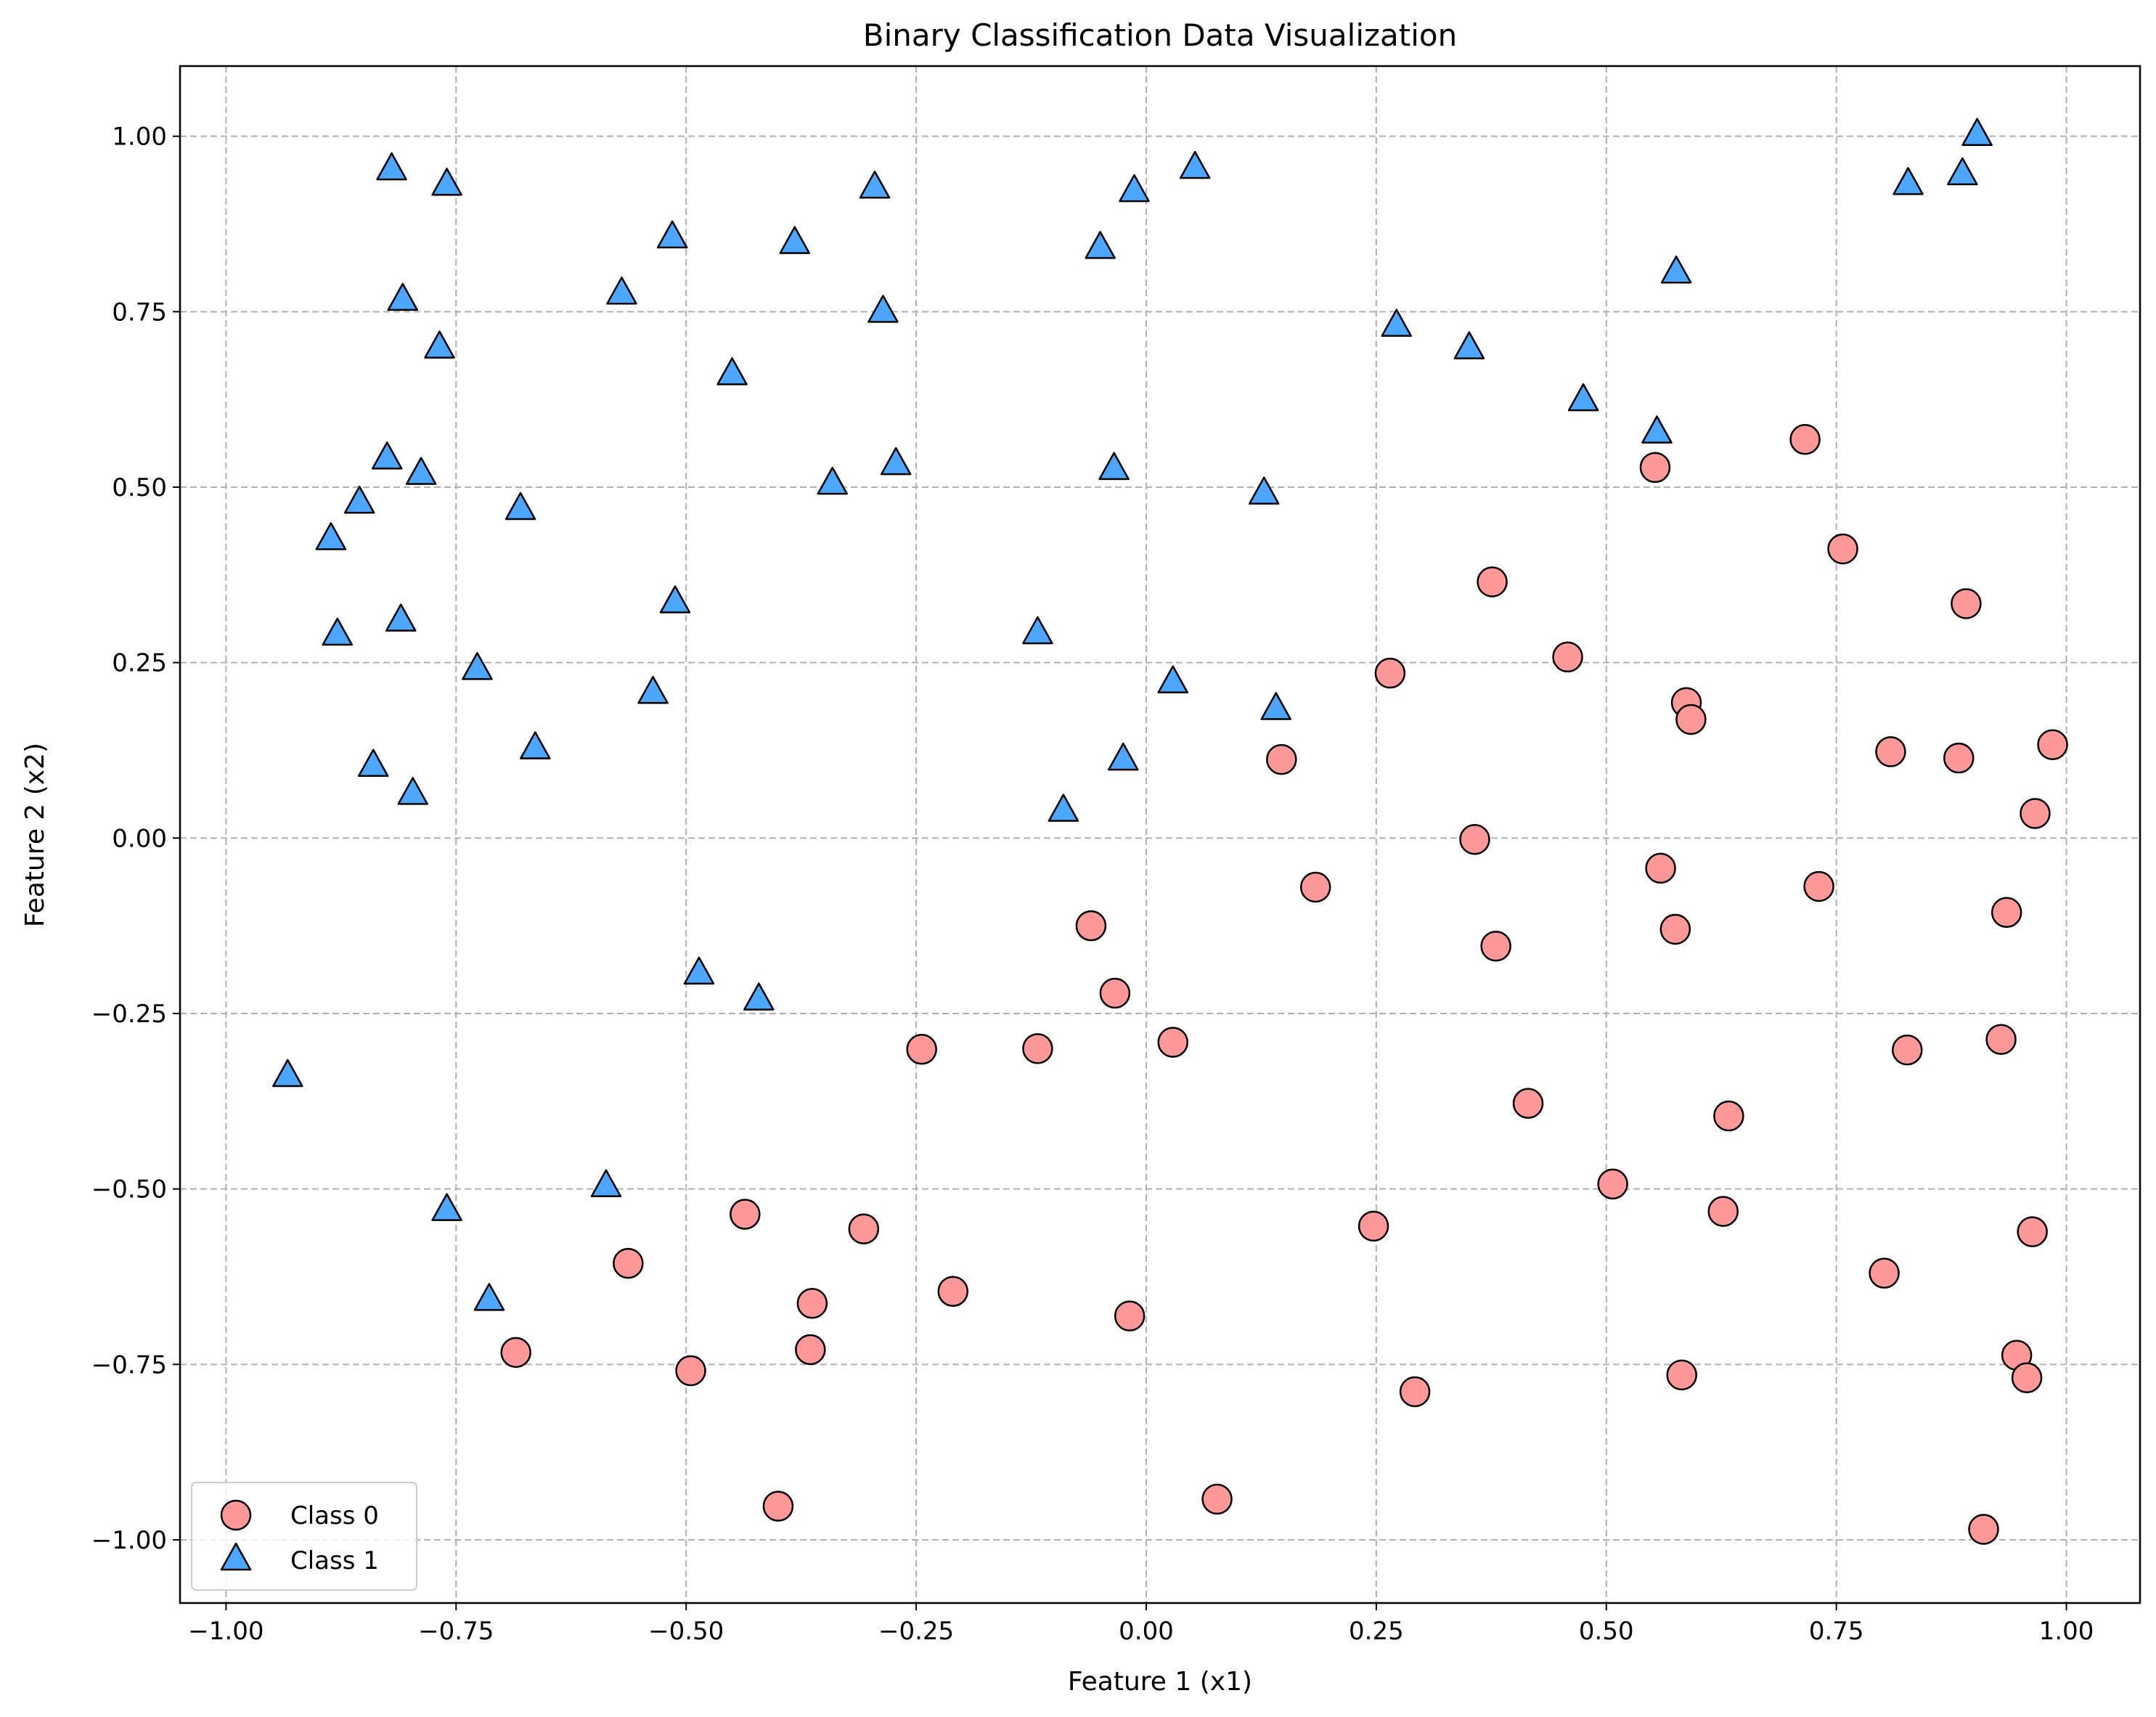 Image resolution: width=2156 pixels, height=1717 pixels. What do you see at coordinates (304, 1536) in the screenshot?
I see `legend: Class 0 Class 1` at bounding box center [304, 1536].